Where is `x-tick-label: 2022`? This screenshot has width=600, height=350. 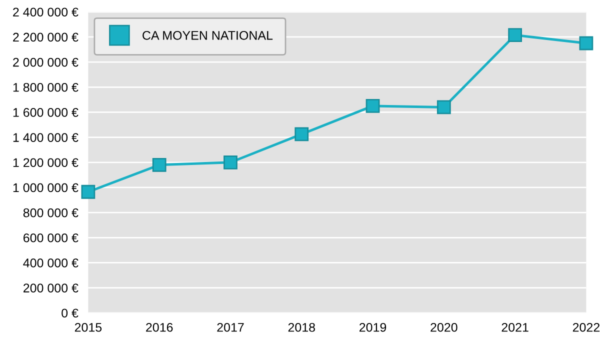
x-tick-label: 2022 is located at coordinates (586, 327).